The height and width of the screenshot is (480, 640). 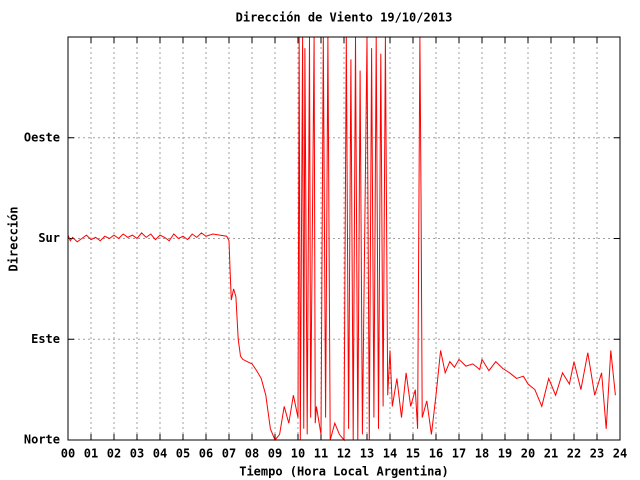 I want to click on x-tick-label: 04, so click(x=160, y=454).